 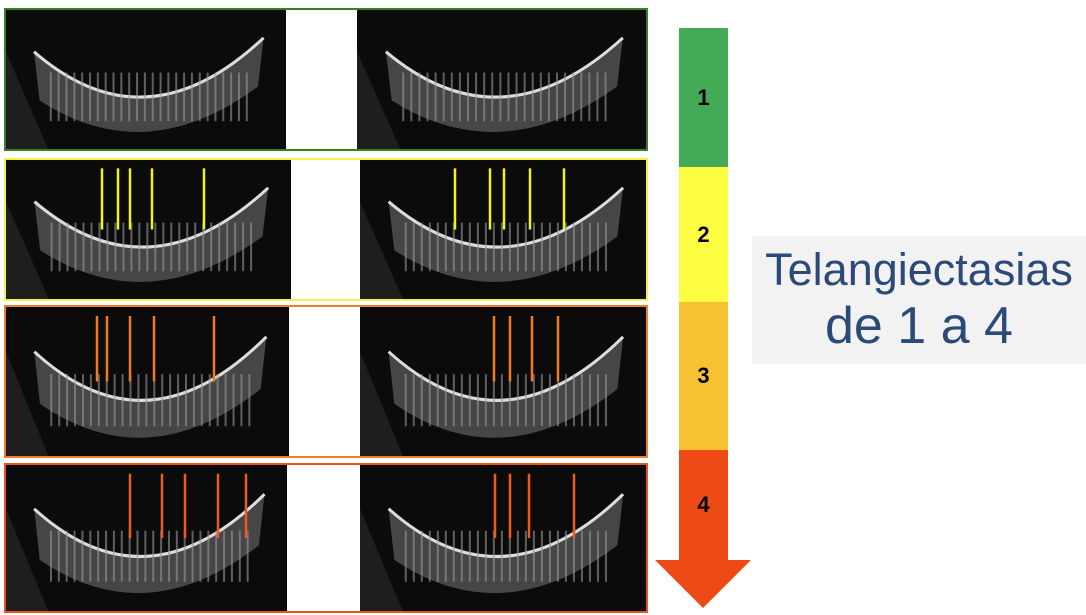 What do you see at coordinates (703, 234) in the screenshot?
I see `grade-2-segment: 2` at bounding box center [703, 234].